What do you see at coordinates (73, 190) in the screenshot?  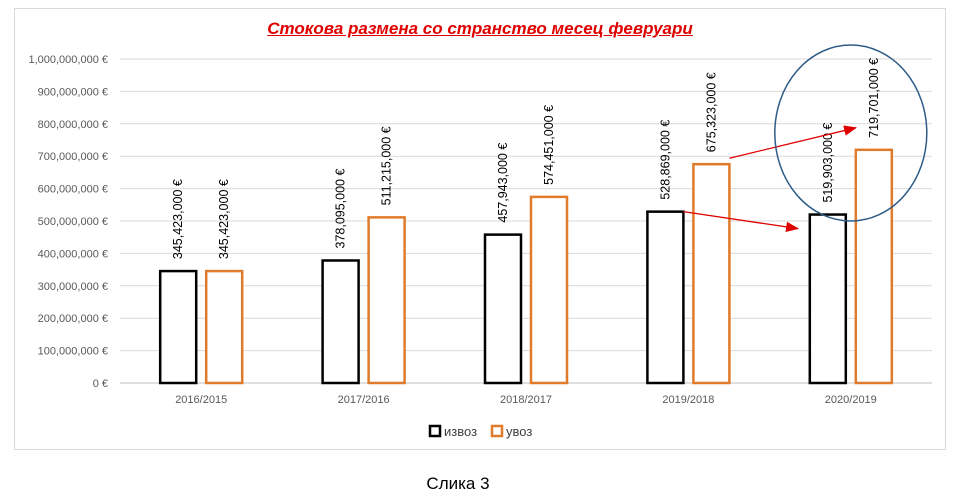 I see `y-tick-label: 600,000,000 €` at bounding box center [73, 190].